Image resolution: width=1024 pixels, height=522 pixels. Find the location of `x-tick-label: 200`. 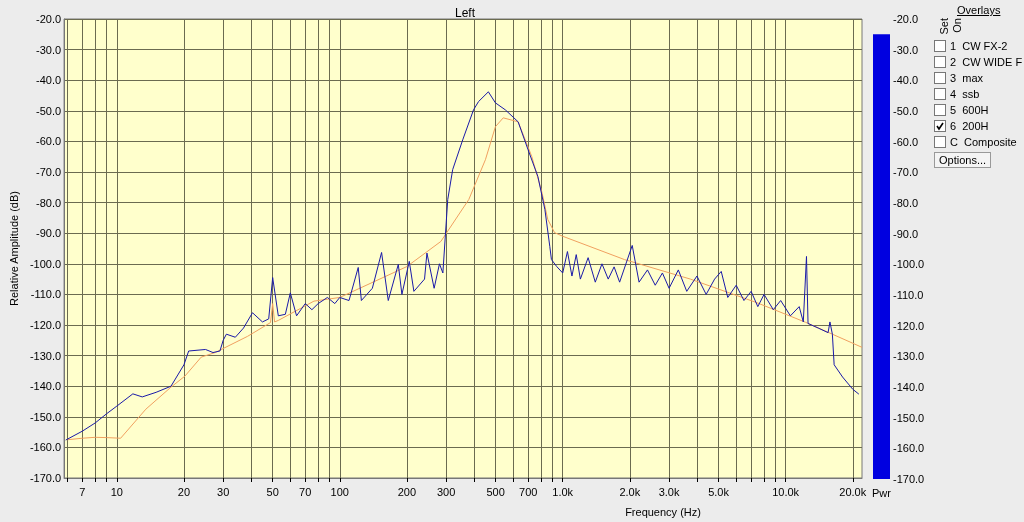

x-tick-label: 200 is located at coordinates (407, 491).